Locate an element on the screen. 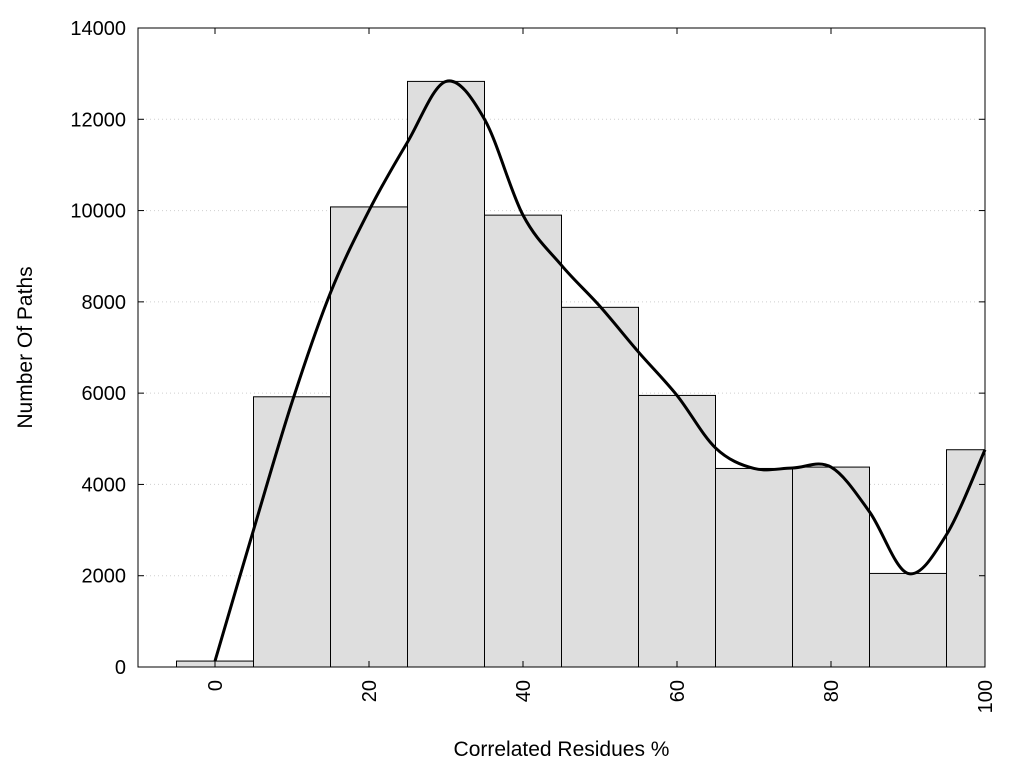  x-tick-label: 20 is located at coordinates (370, 691).